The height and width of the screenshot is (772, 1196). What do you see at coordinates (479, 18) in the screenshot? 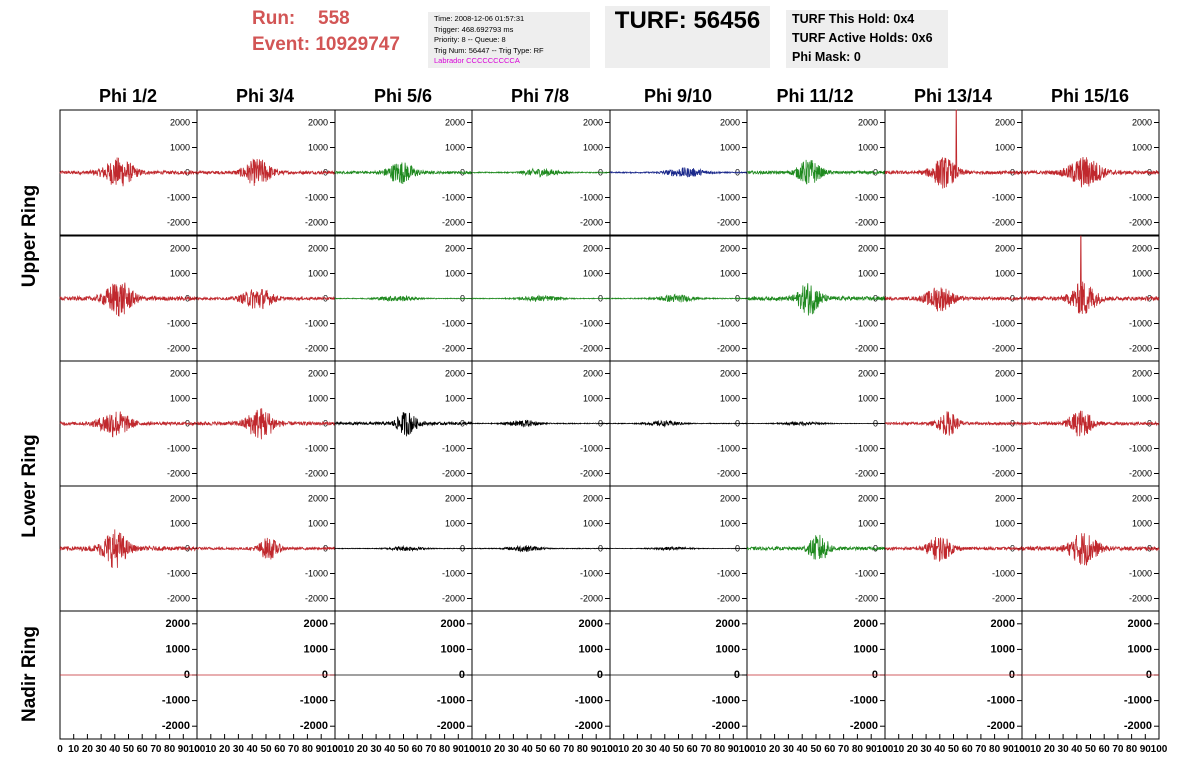
I see `info-time: Time: 2008-12-06 01:57:31` at bounding box center [479, 18].